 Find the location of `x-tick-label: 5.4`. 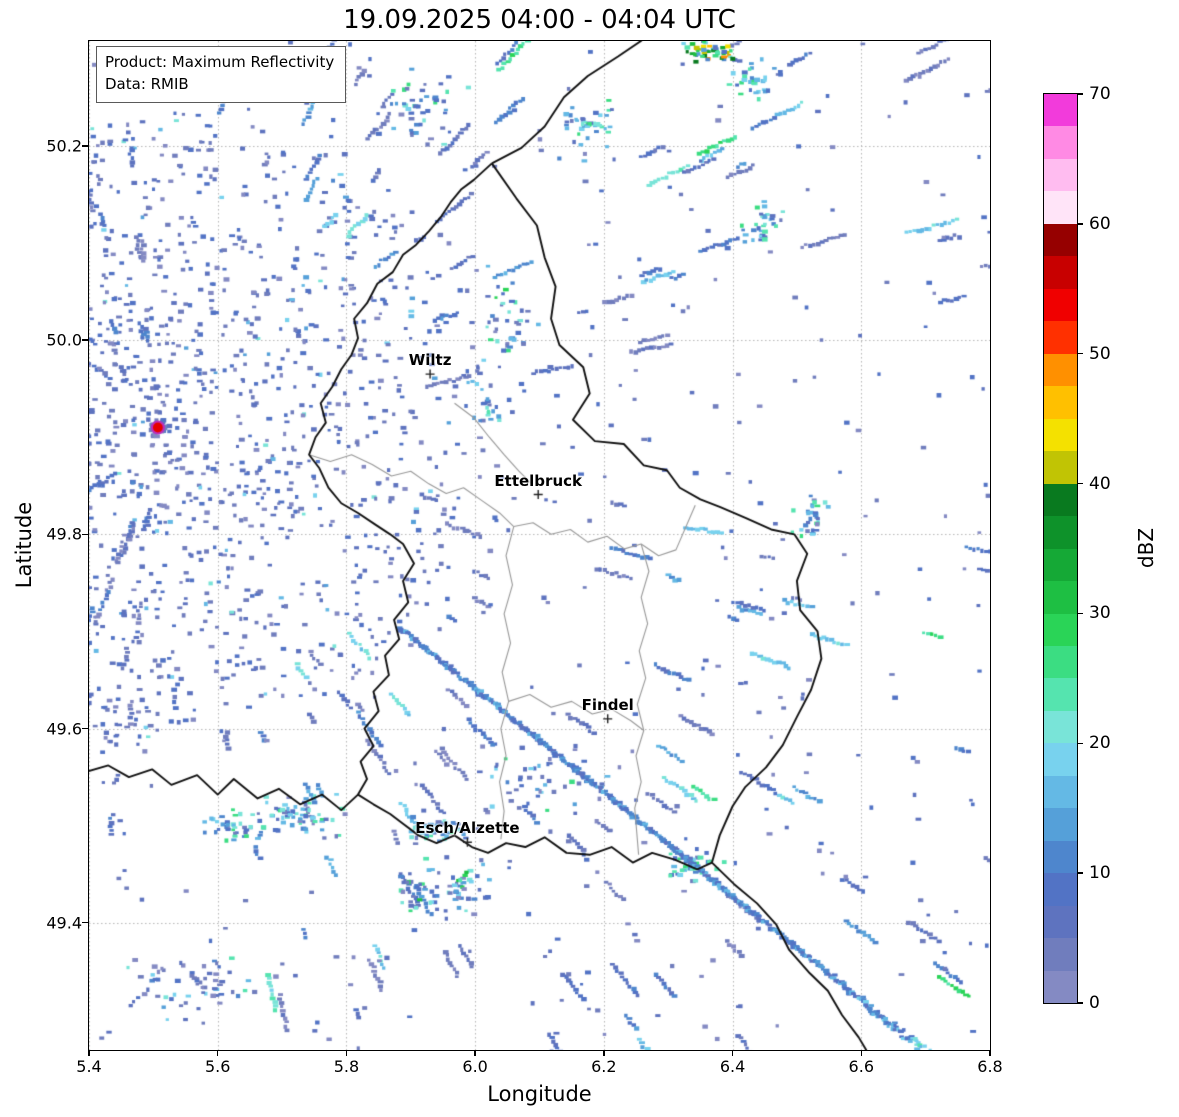

x-tick-label: 5.4 is located at coordinates (89, 1066).